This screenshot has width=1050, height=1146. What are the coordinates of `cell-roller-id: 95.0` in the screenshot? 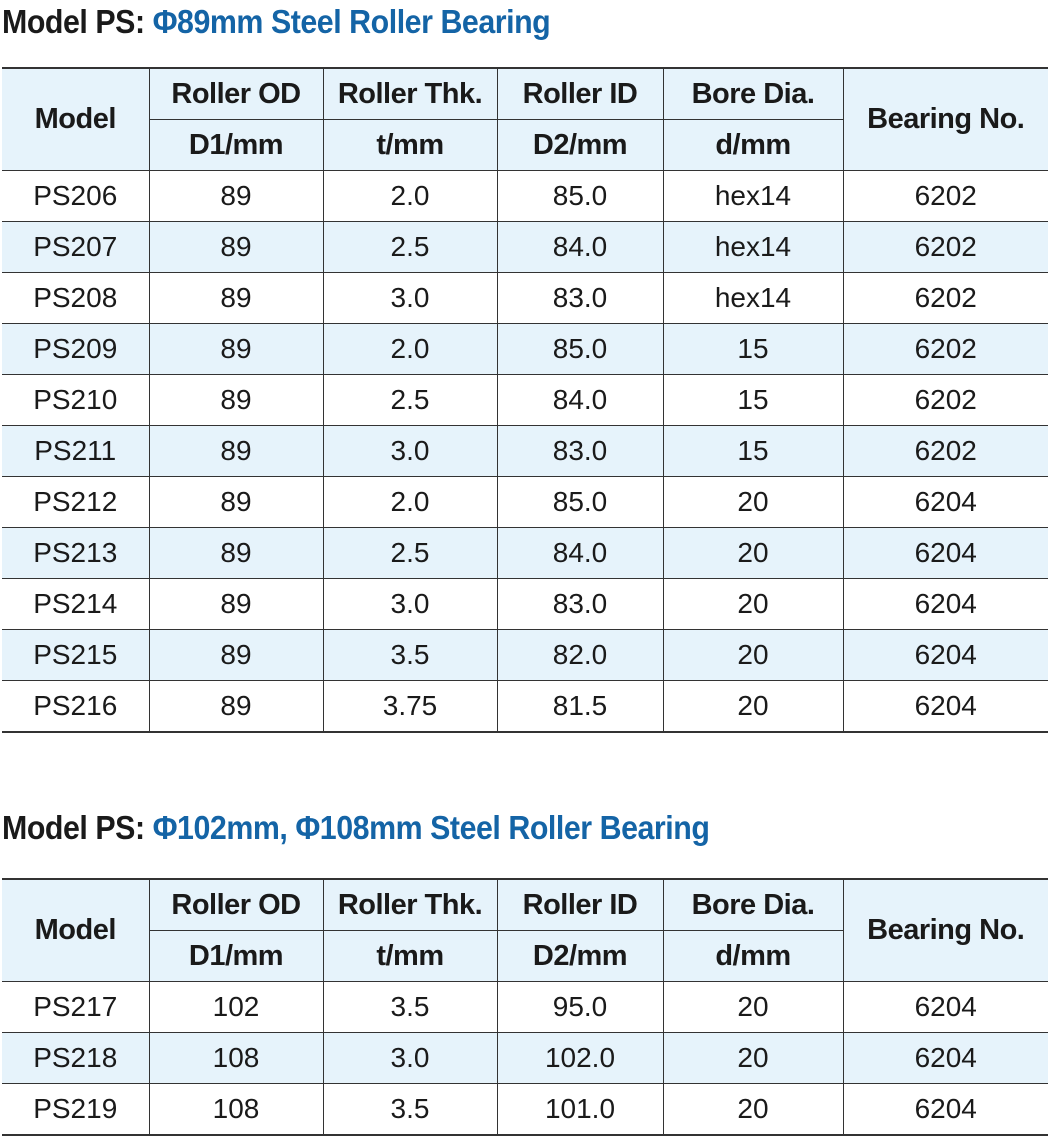 It's located at (580, 1007).